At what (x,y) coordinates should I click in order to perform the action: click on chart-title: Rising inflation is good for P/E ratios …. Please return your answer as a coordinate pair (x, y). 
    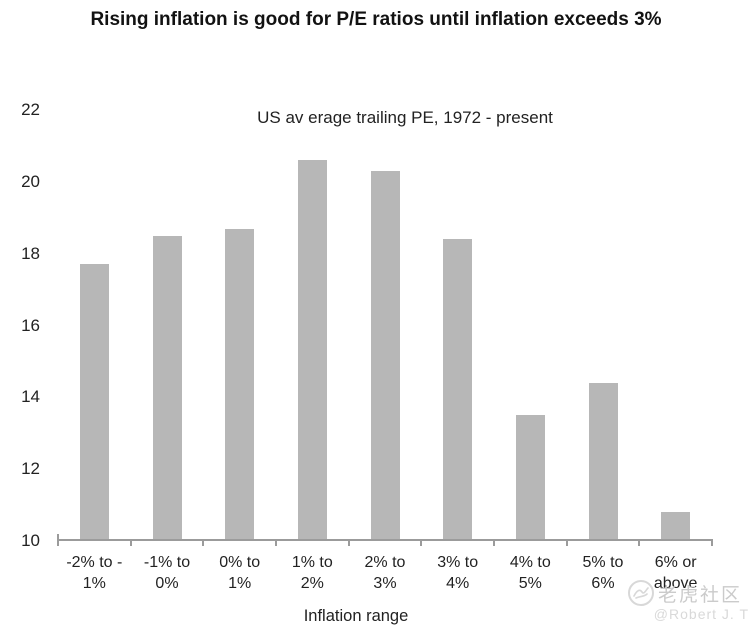
    Looking at the image, I should click on (376, 19).